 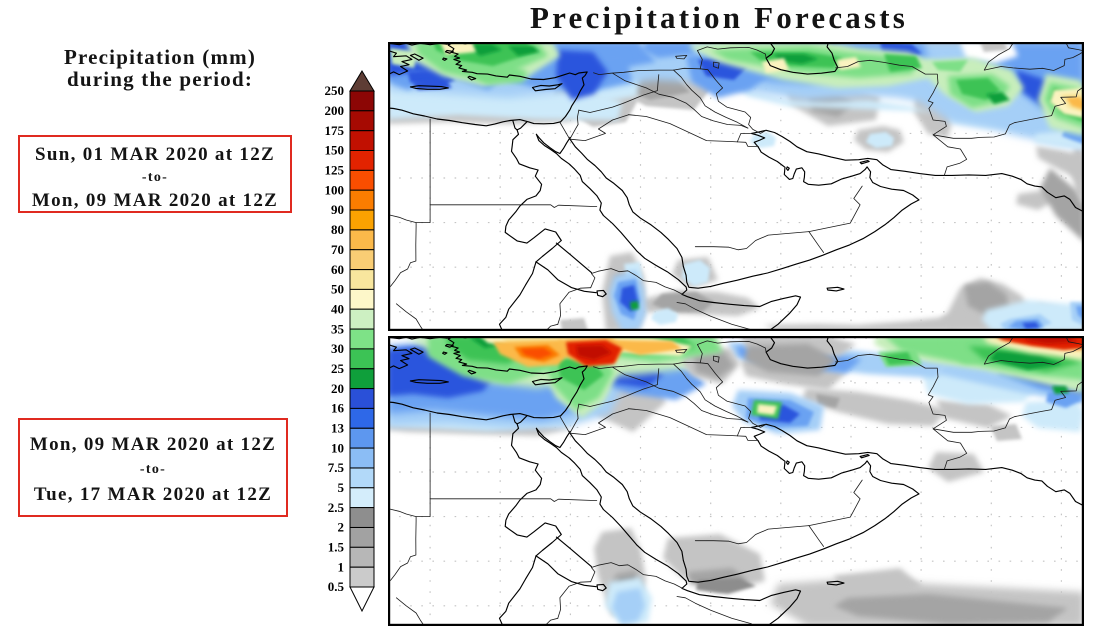 What do you see at coordinates (337, 209) in the screenshot?
I see `svg-text: 90` at bounding box center [337, 209].